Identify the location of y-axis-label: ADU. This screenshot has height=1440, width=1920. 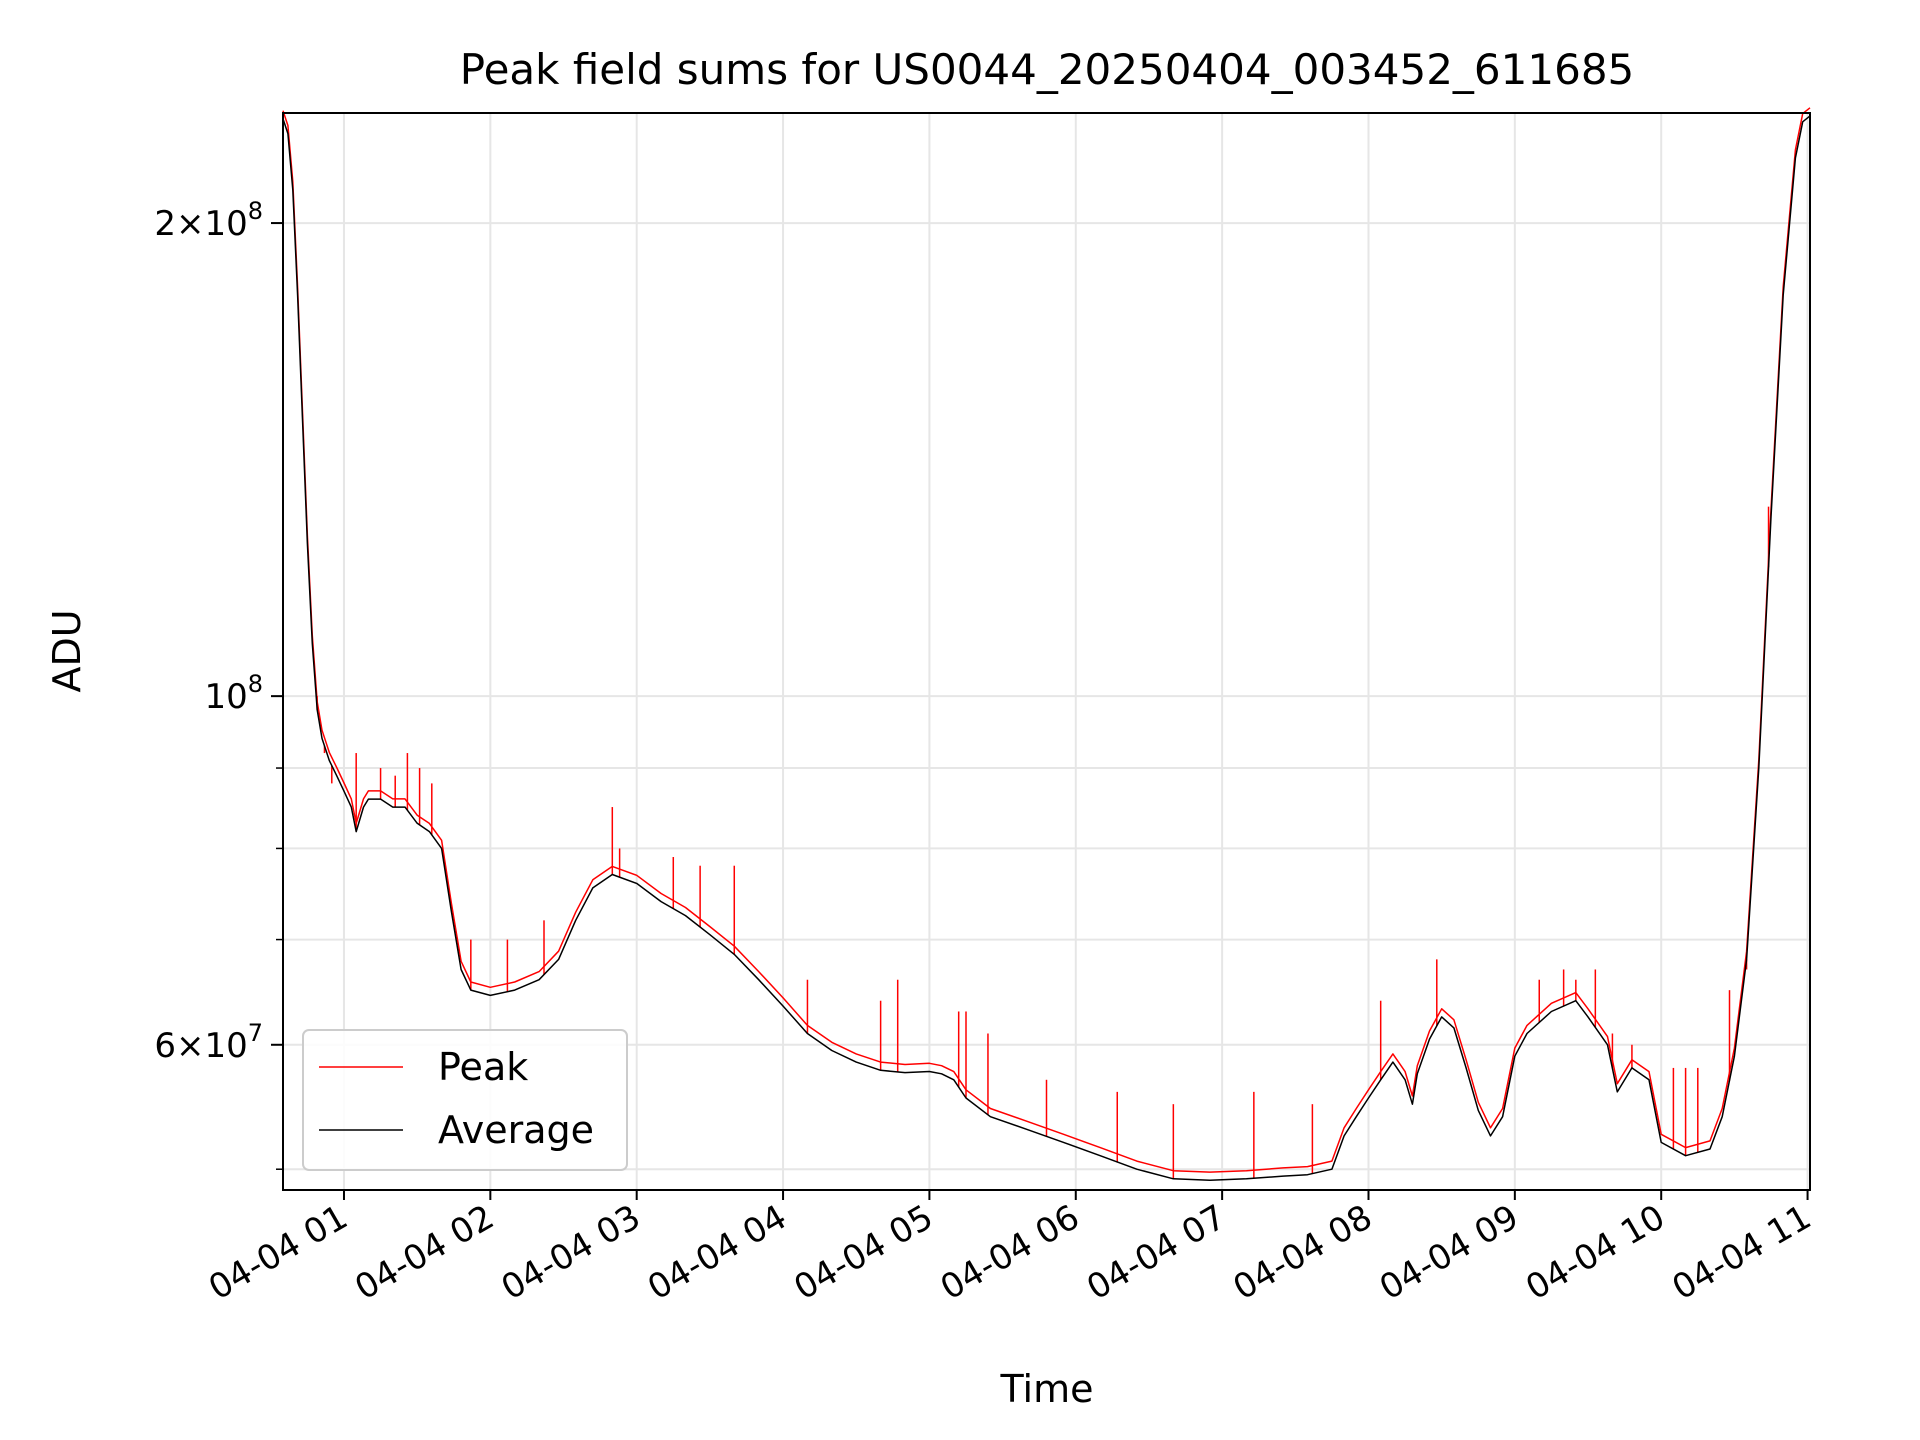
(67, 650).